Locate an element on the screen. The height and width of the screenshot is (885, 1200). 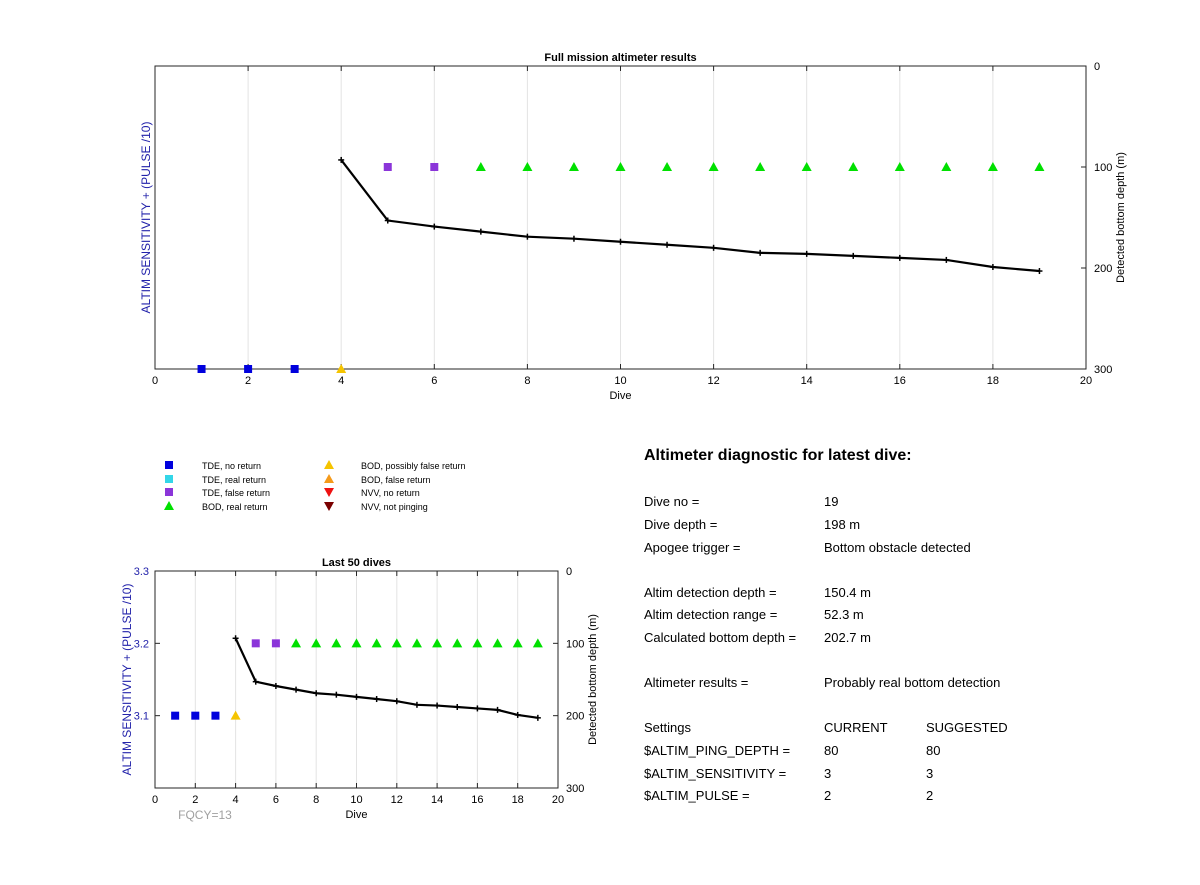
diag-label: Calculated bottom depth = is located at coordinates (720, 637).